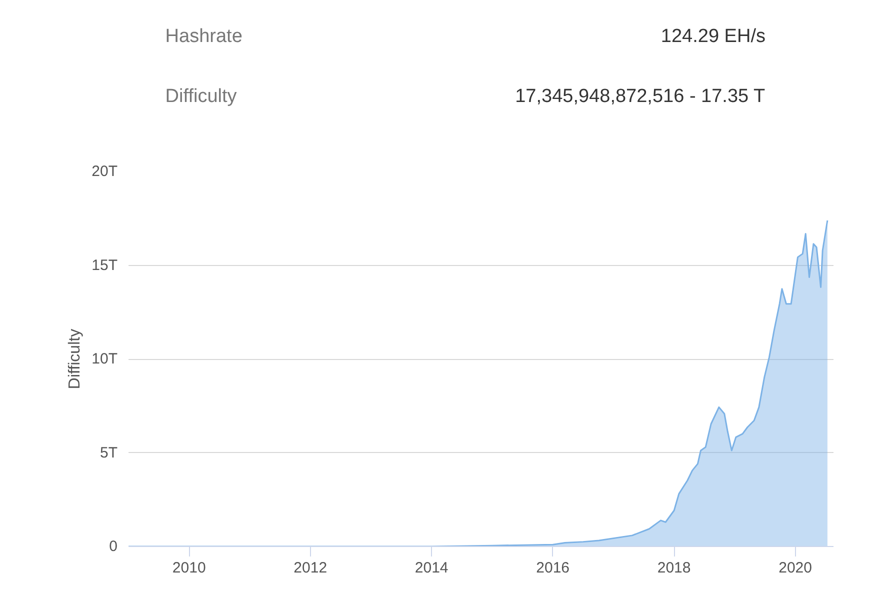  I want to click on x-tick-label: 2020, so click(795, 568).